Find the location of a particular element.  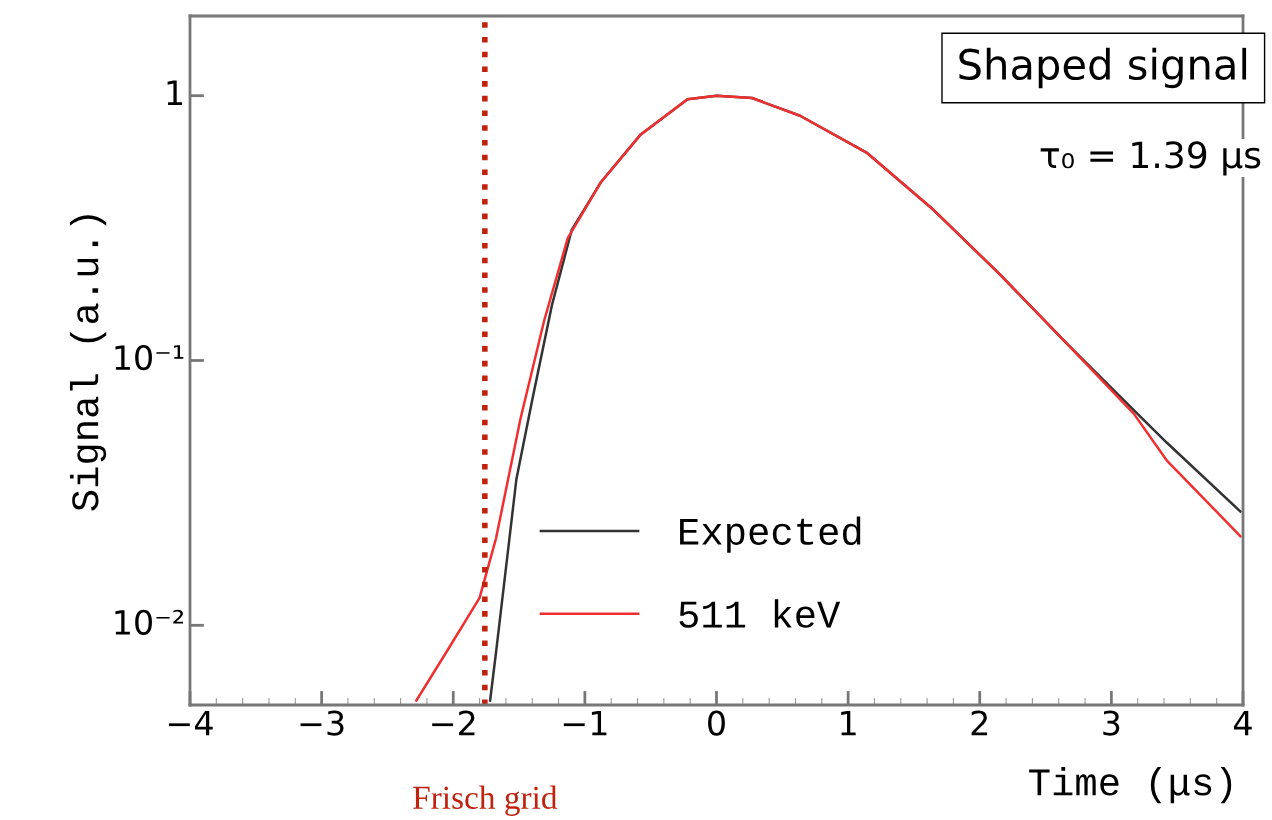

y-tick-label: 10⁻² is located at coordinates (149, 622).